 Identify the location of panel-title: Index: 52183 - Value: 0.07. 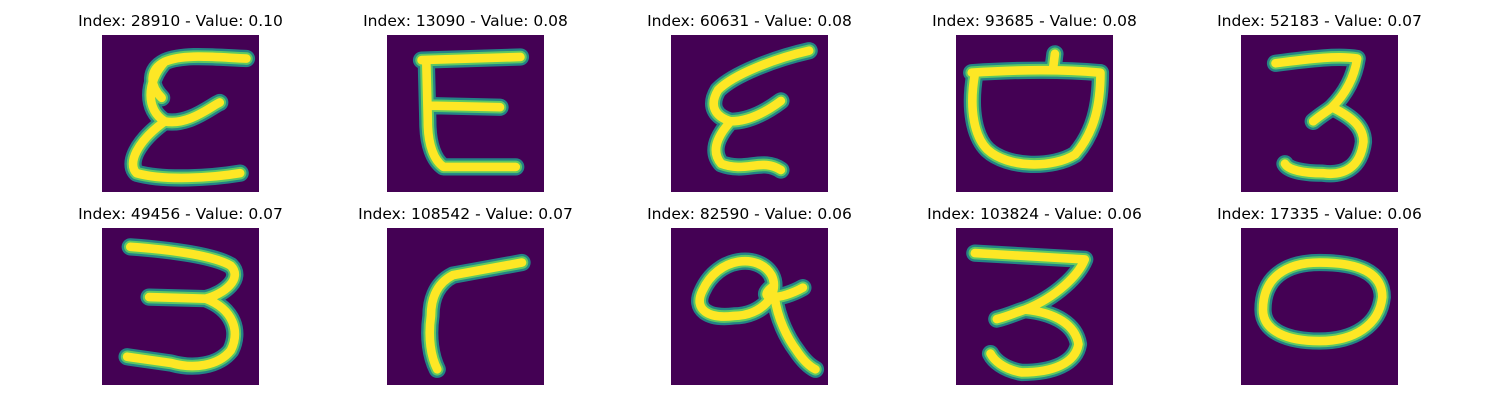
(1319, 21).